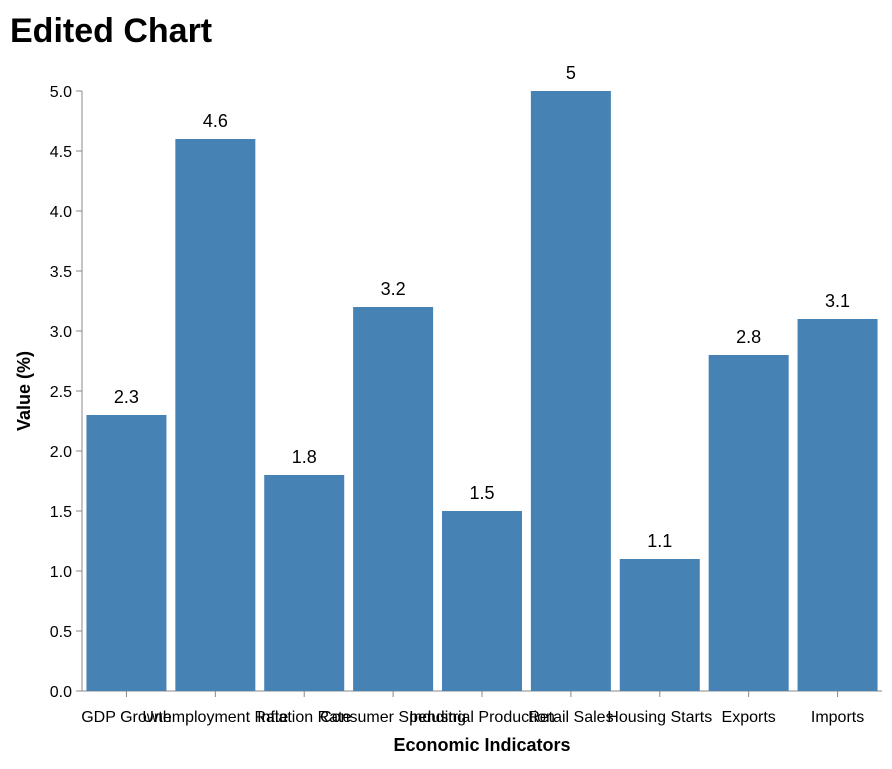 This screenshot has width=892, height=769. I want to click on y-tick-label: 0.5, so click(61, 632).